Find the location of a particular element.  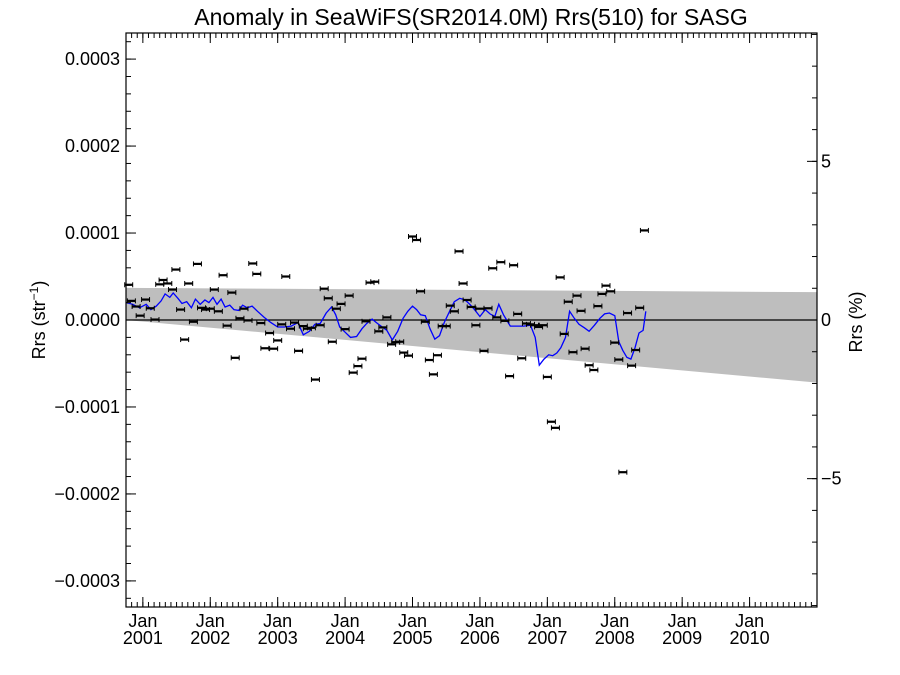

x-tick-year: 2003 is located at coordinates (278, 638).